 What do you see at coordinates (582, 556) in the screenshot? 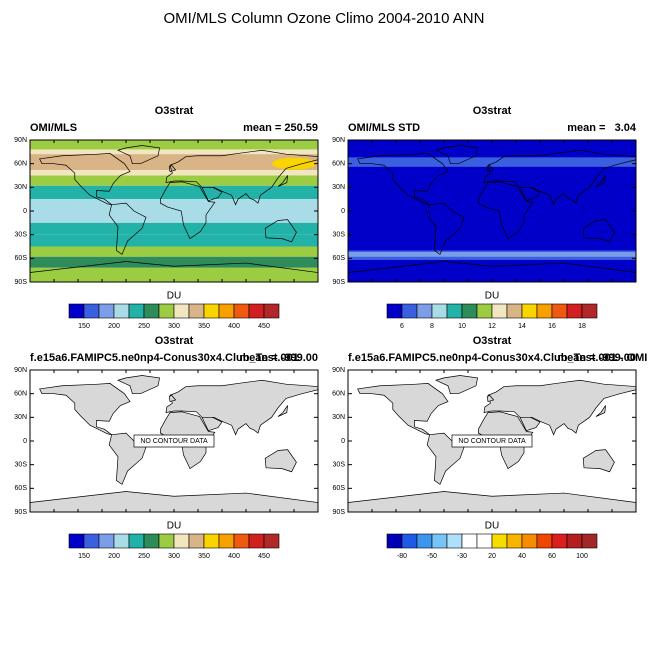
I see `colorbar-tick-label: 100` at bounding box center [582, 556].